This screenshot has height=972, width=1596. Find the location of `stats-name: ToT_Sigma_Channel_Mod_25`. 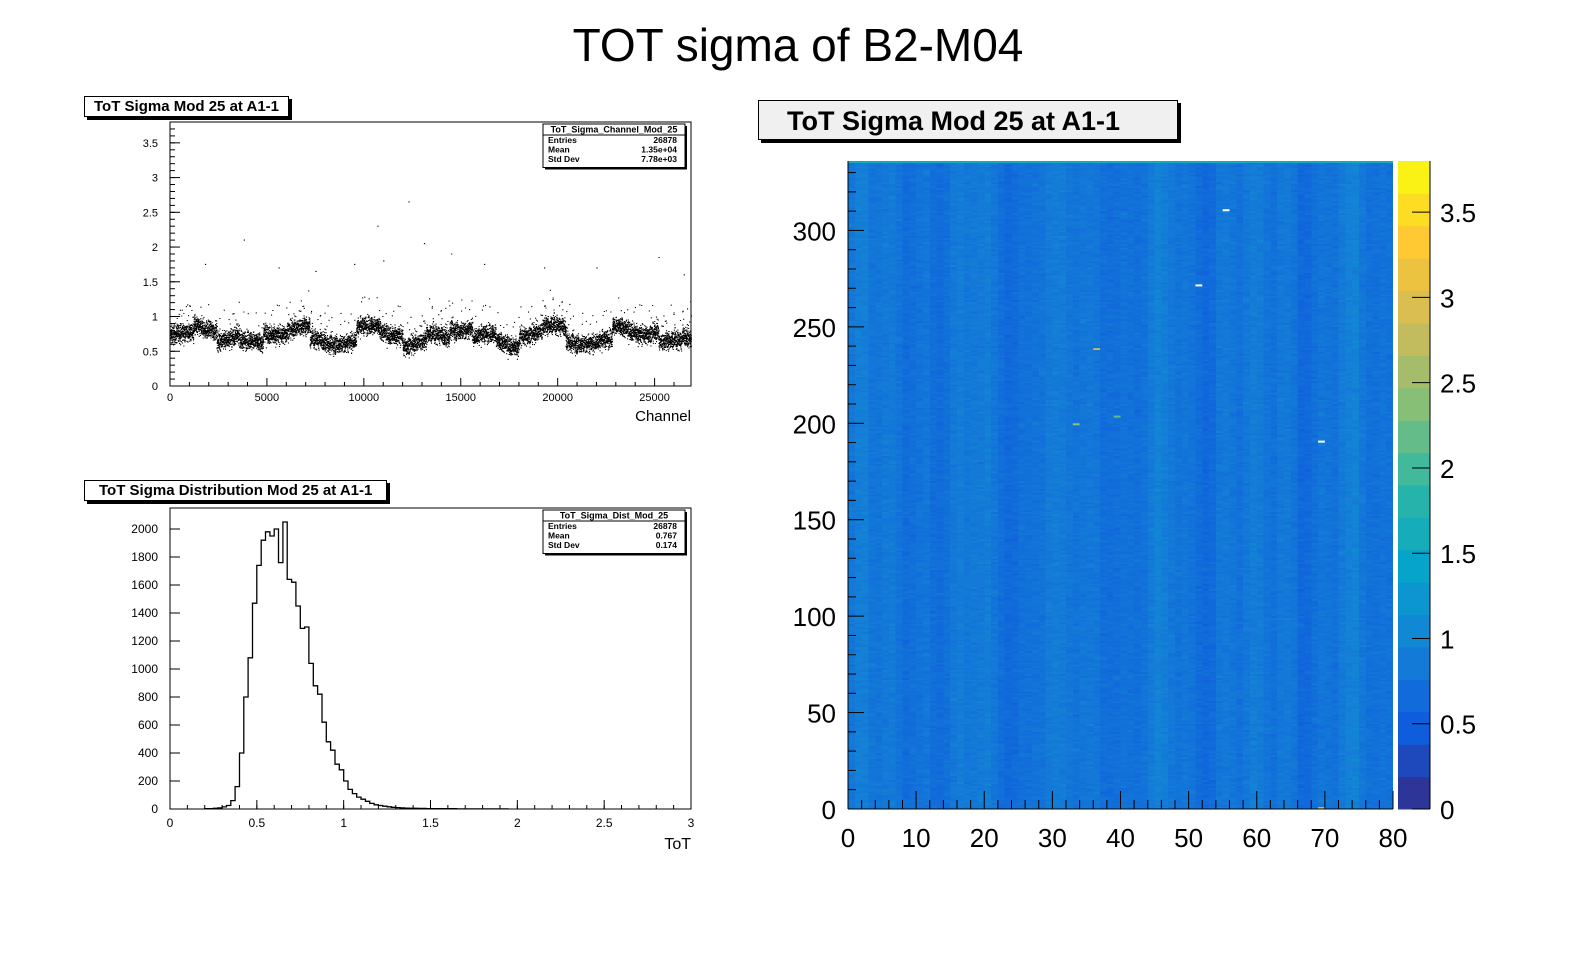

stats-name: ToT_Sigma_Channel_Mod_25 is located at coordinates (614, 130).